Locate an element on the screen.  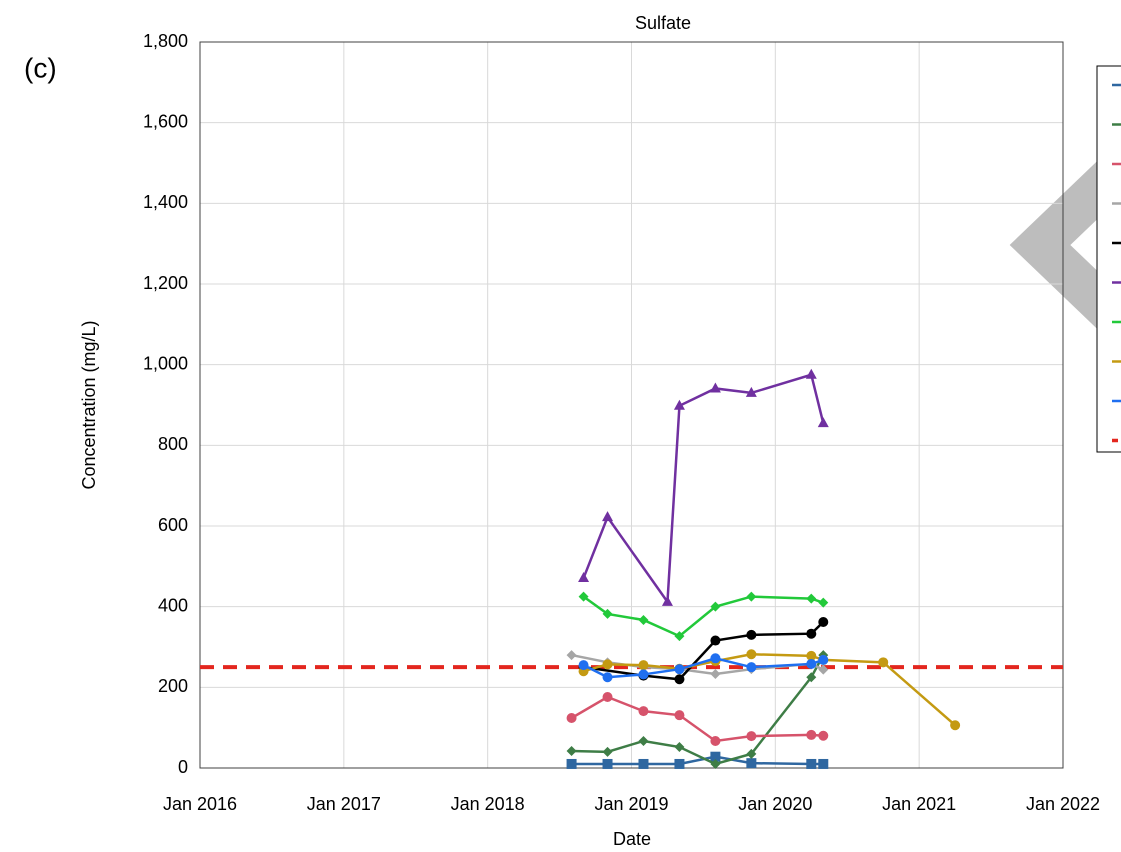
y-tick-label: 600 is located at coordinates (173, 525).